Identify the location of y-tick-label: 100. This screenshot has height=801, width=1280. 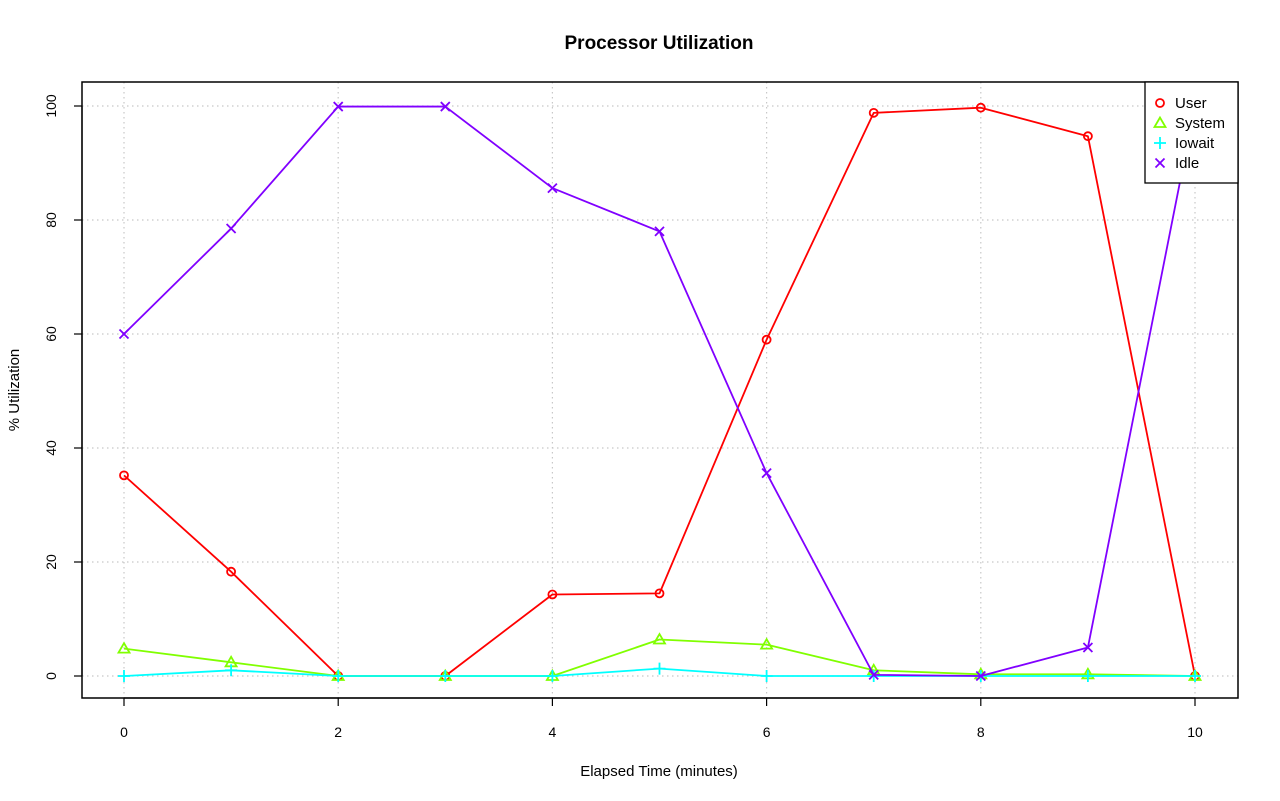
(51, 106).